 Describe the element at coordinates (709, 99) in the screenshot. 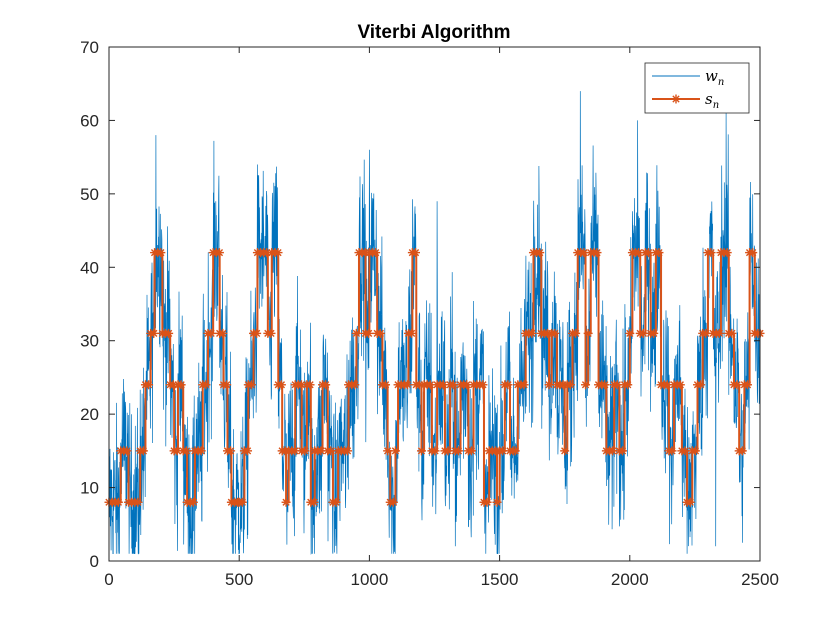

I see `legend-label-sn-base: s` at that location.